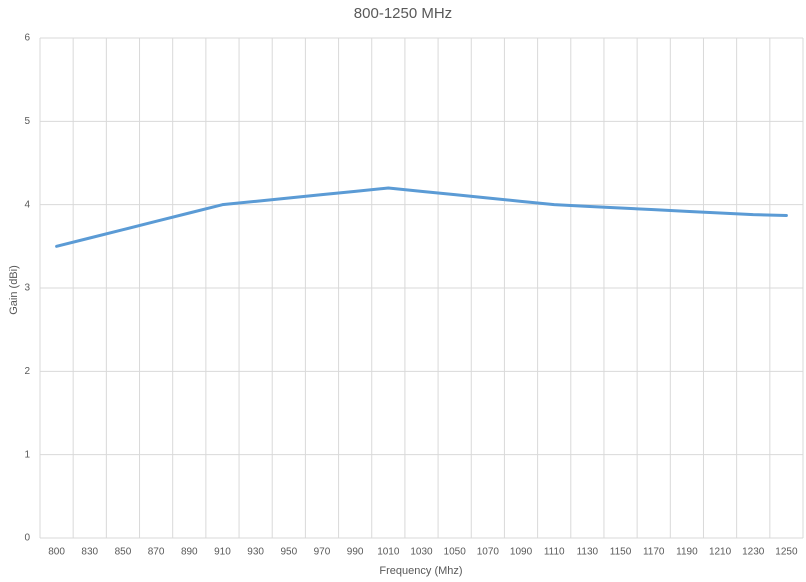 The width and height of the screenshot is (806, 582). Describe the element at coordinates (27, 371) in the screenshot. I see `y-tick-label: 2` at that location.